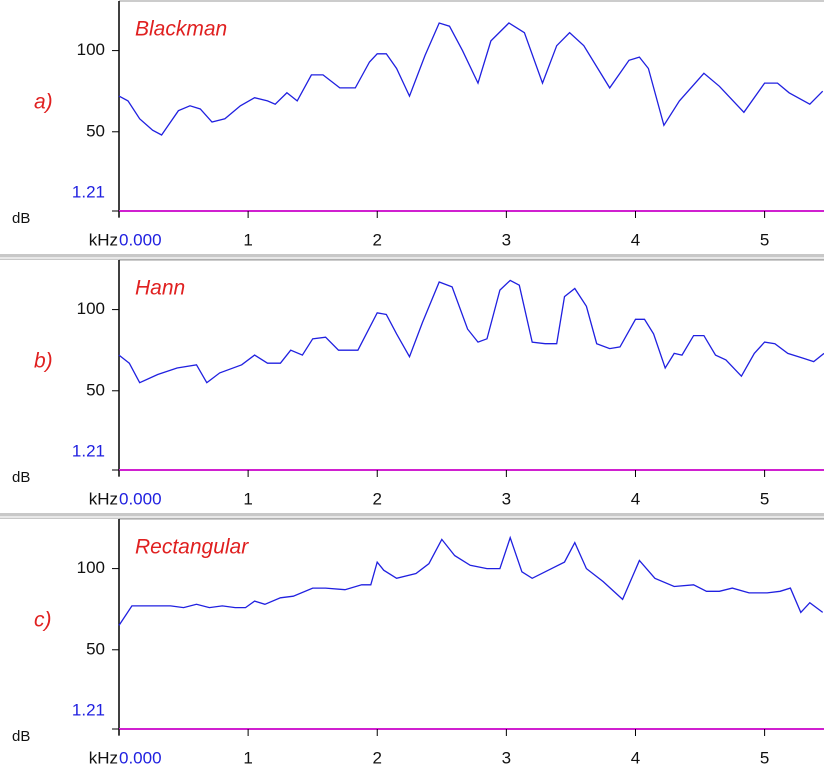 This screenshot has height=771, width=824. I want to click on chart-title: Blackman, so click(181, 29).